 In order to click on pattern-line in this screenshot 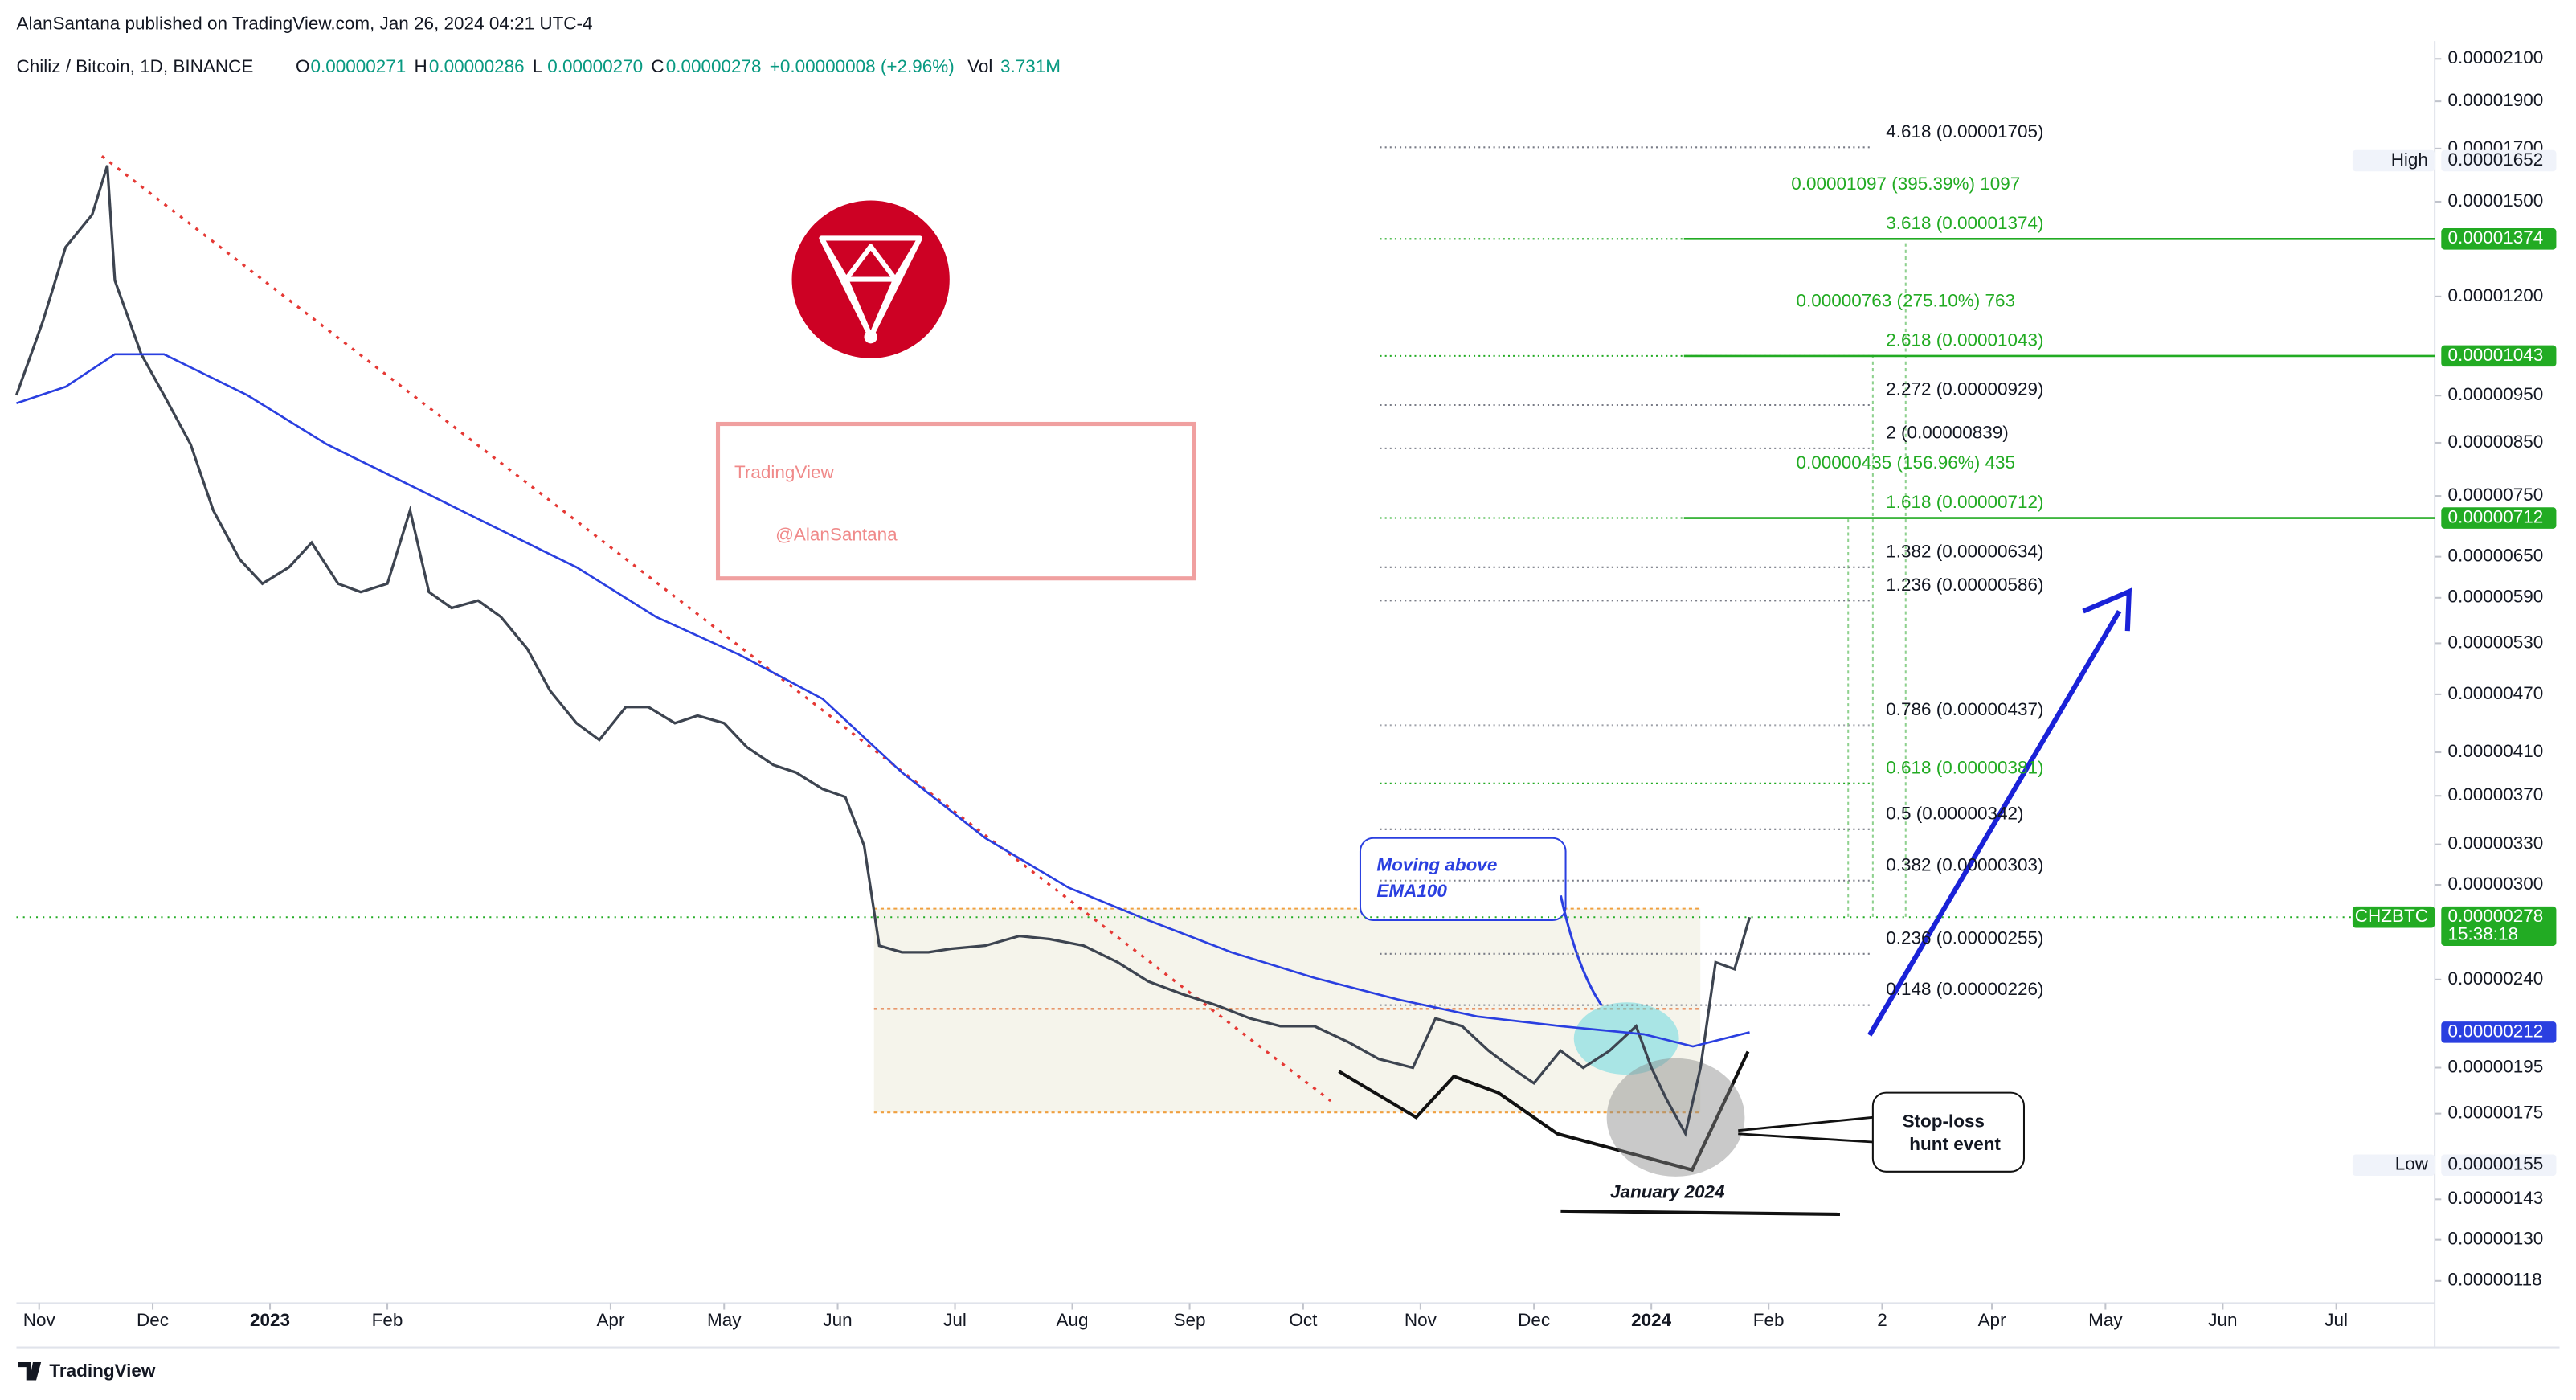, I will do `click(1544, 1111)`.